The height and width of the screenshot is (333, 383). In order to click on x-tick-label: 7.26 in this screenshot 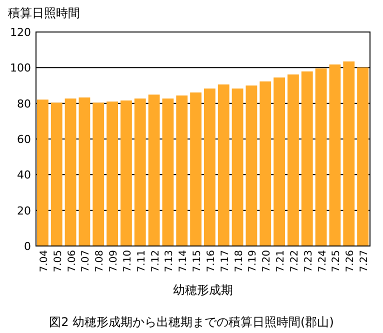, I will do `click(350, 261)`.